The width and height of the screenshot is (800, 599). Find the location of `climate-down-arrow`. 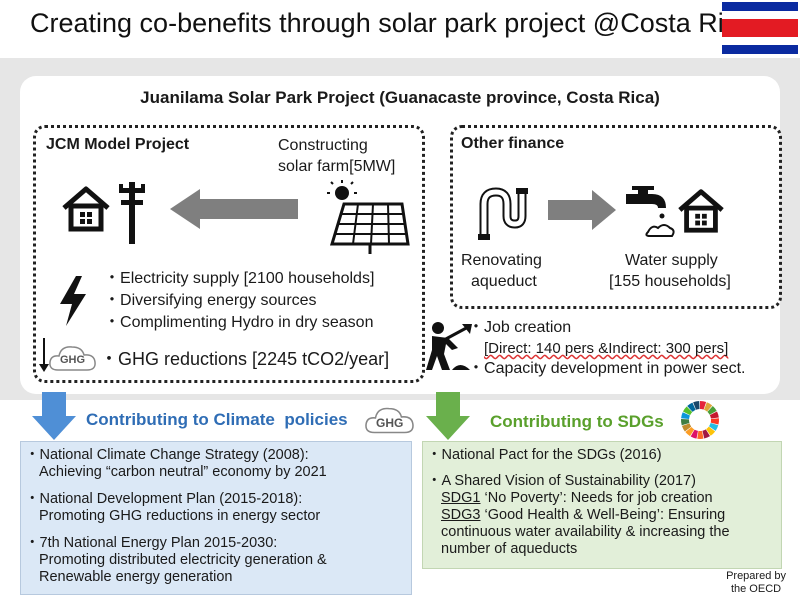

climate-down-arrow is located at coordinates (54, 418).